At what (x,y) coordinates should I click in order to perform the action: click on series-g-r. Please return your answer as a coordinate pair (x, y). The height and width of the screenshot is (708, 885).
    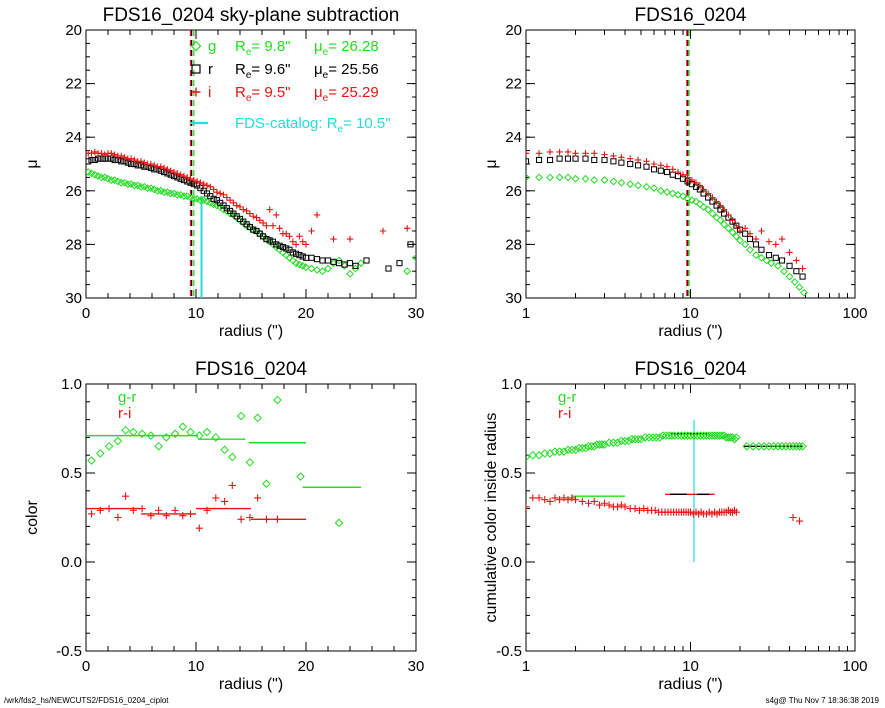
    Looking at the image, I should click on (215, 461).